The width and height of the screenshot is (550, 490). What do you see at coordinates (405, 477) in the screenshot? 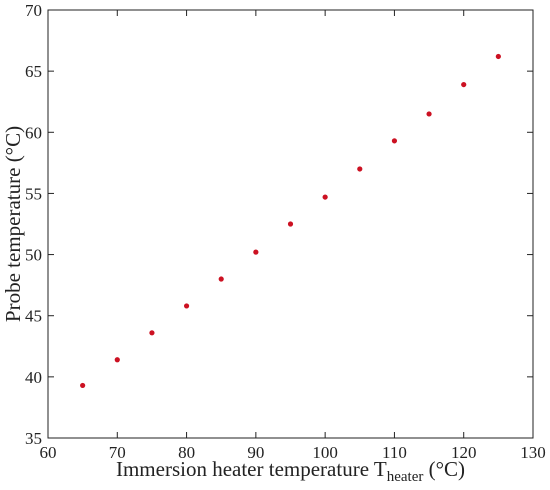
I see `x-axis-title-subscript: heater` at bounding box center [405, 477].